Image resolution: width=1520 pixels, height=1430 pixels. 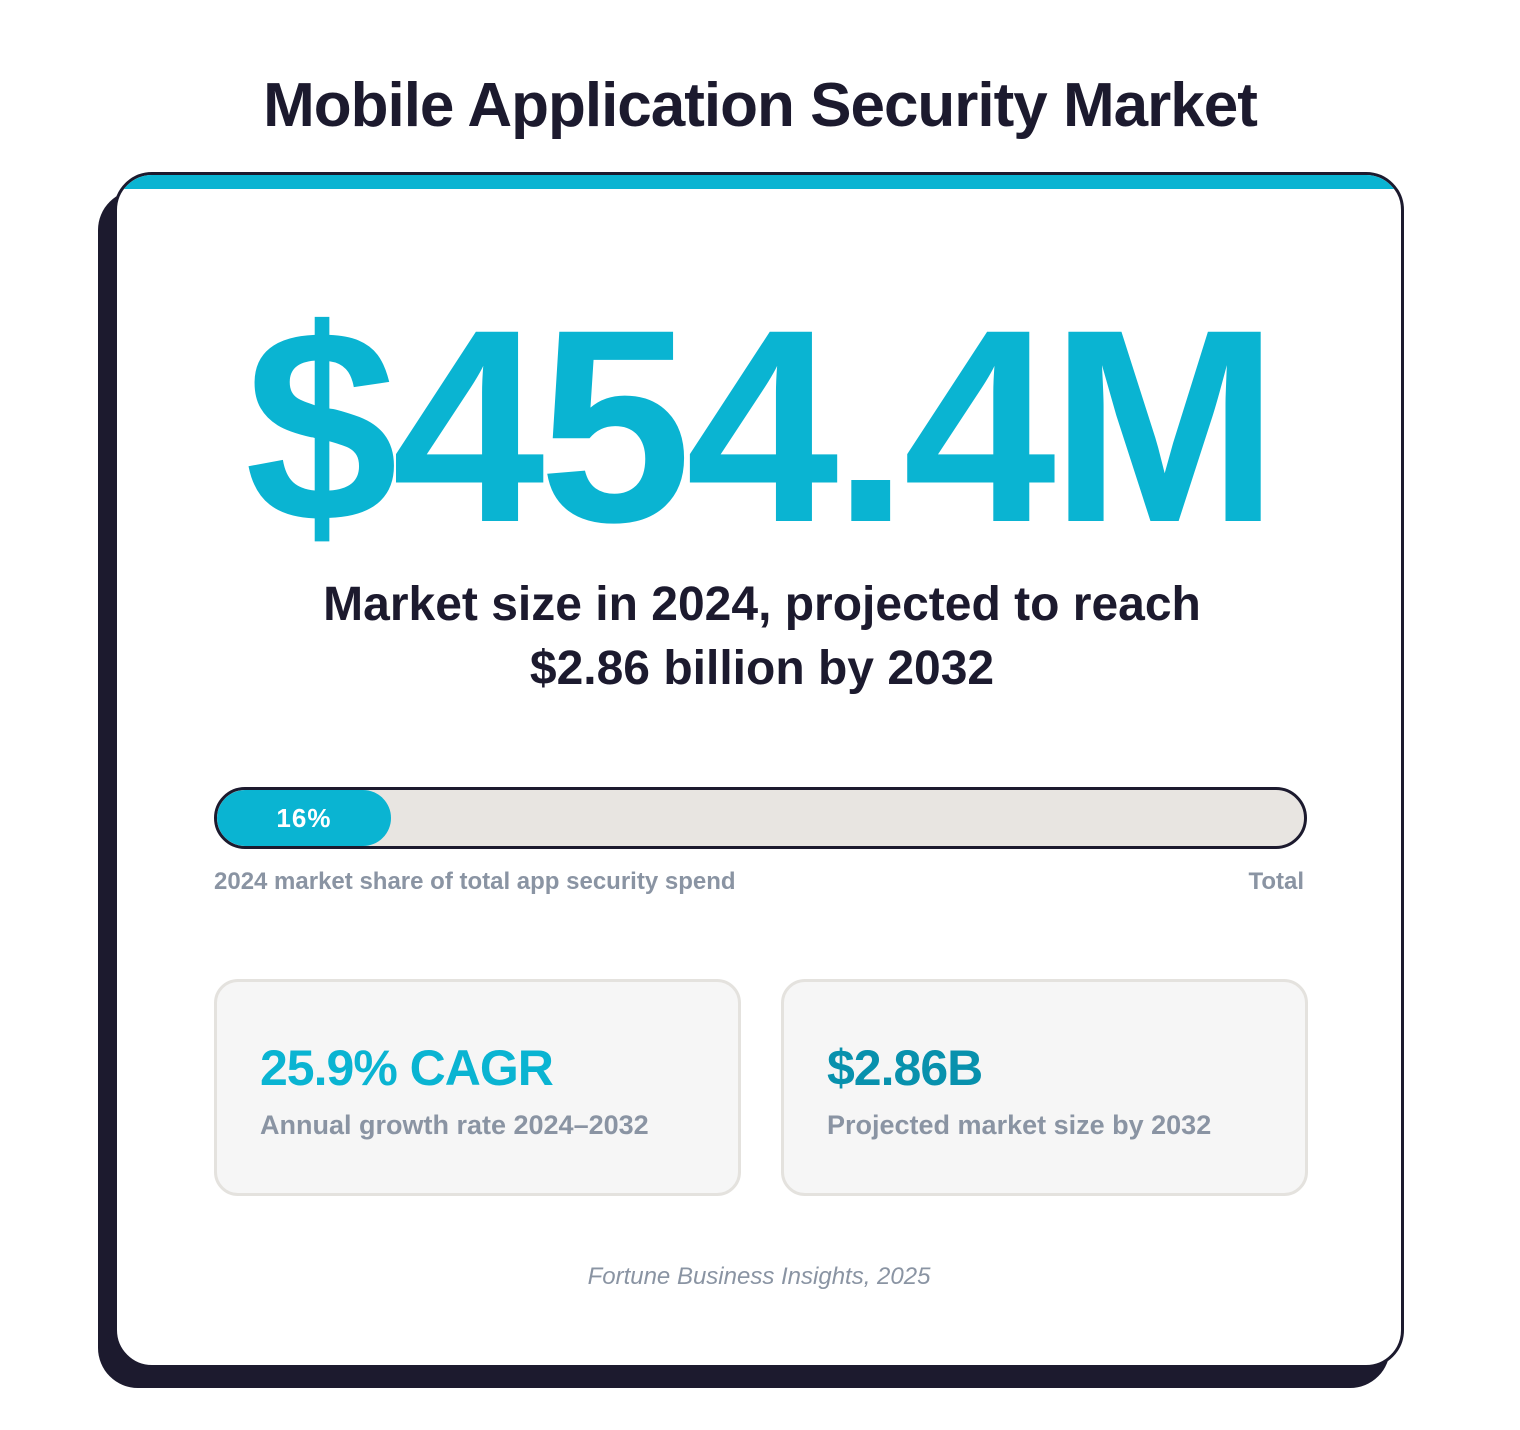 What do you see at coordinates (905, 1068) in the screenshot?
I see `projection-value: $2.86B` at bounding box center [905, 1068].